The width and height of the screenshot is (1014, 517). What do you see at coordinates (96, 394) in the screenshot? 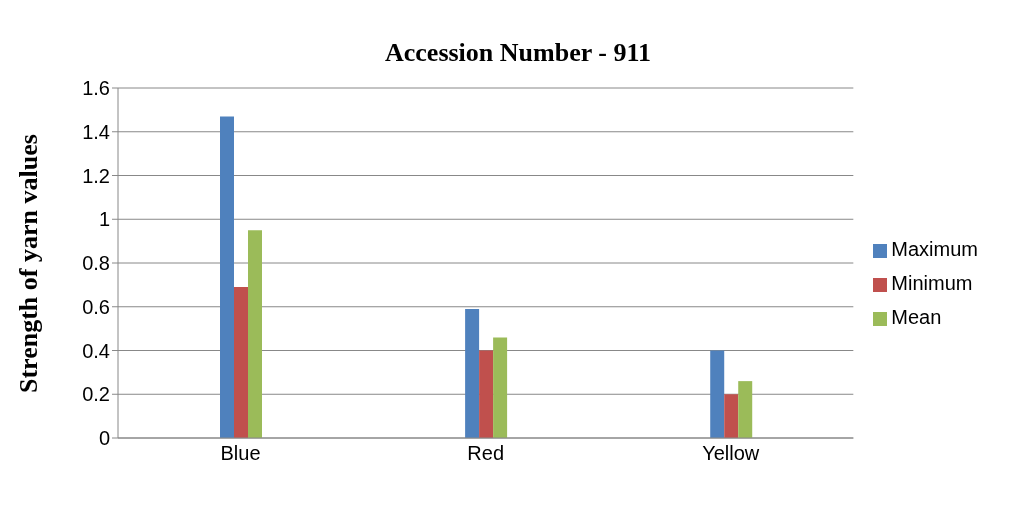
I see `y-tick-label: 0.2` at bounding box center [96, 394].